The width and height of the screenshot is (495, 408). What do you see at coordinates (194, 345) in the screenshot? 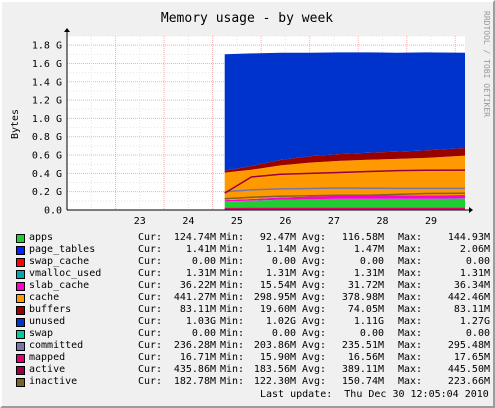
I see `legend-cur-value: 236.28M` at bounding box center [194, 345].